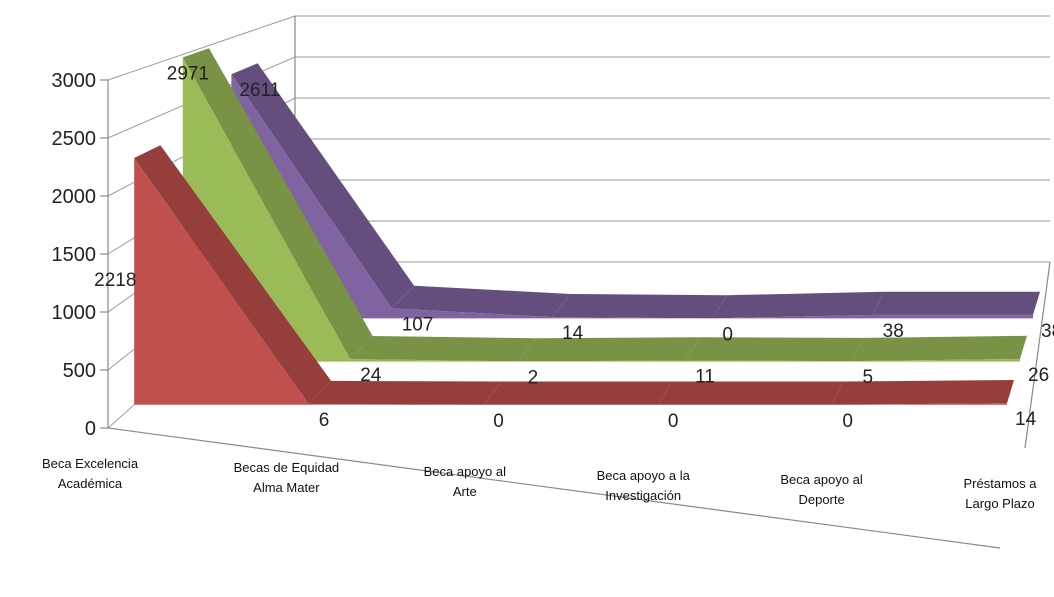 The height and width of the screenshot is (597, 1054). What do you see at coordinates (1037, 355) in the screenshot?
I see `floor-right-edge` at bounding box center [1037, 355].